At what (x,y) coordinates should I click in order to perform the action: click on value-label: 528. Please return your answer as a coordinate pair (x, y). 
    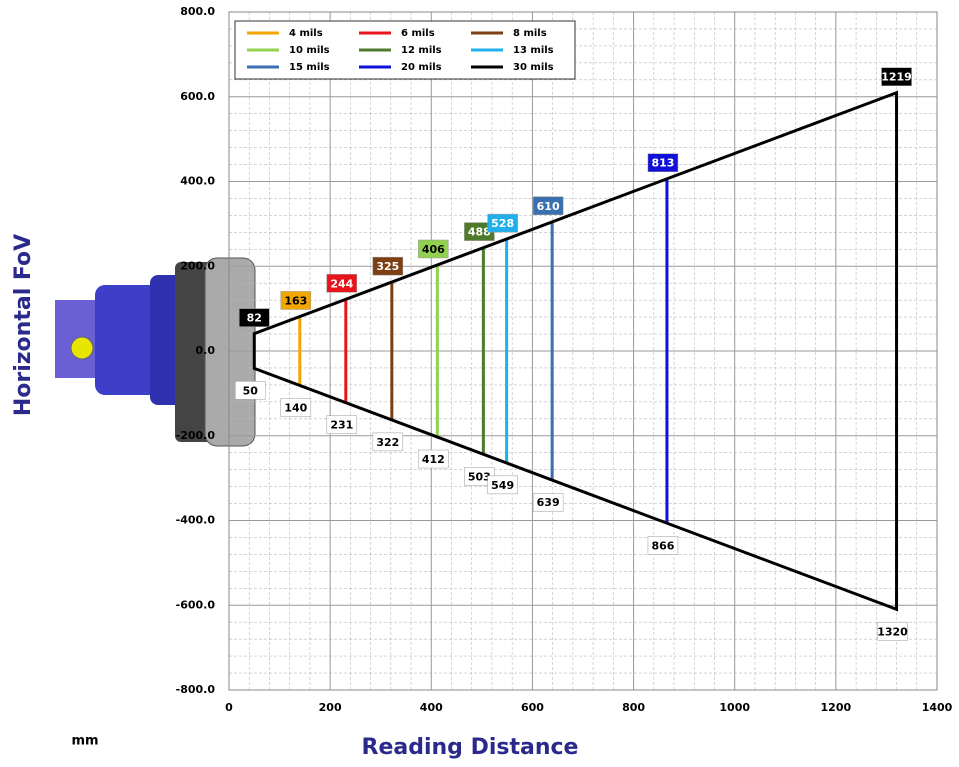
    Looking at the image, I should click on (502, 223).